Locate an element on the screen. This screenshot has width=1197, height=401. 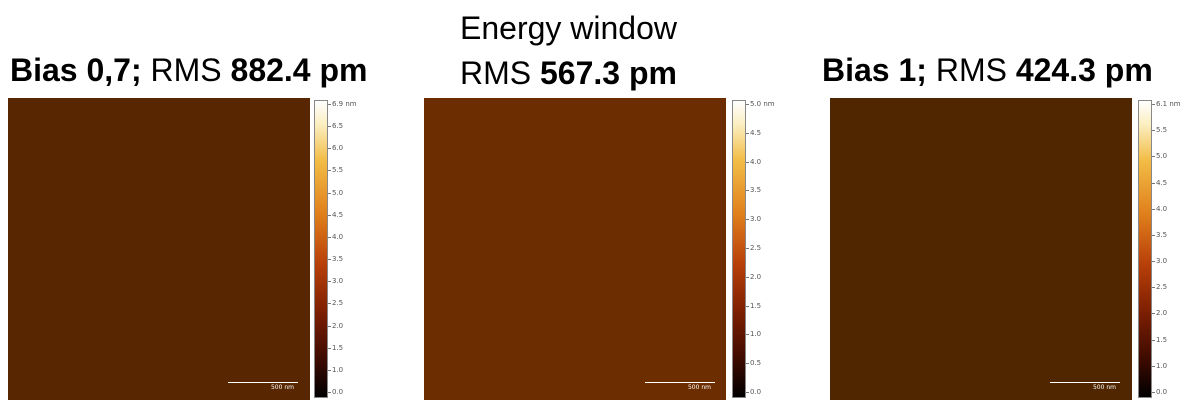
panel-2-colorbar is located at coordinates (739, 249).